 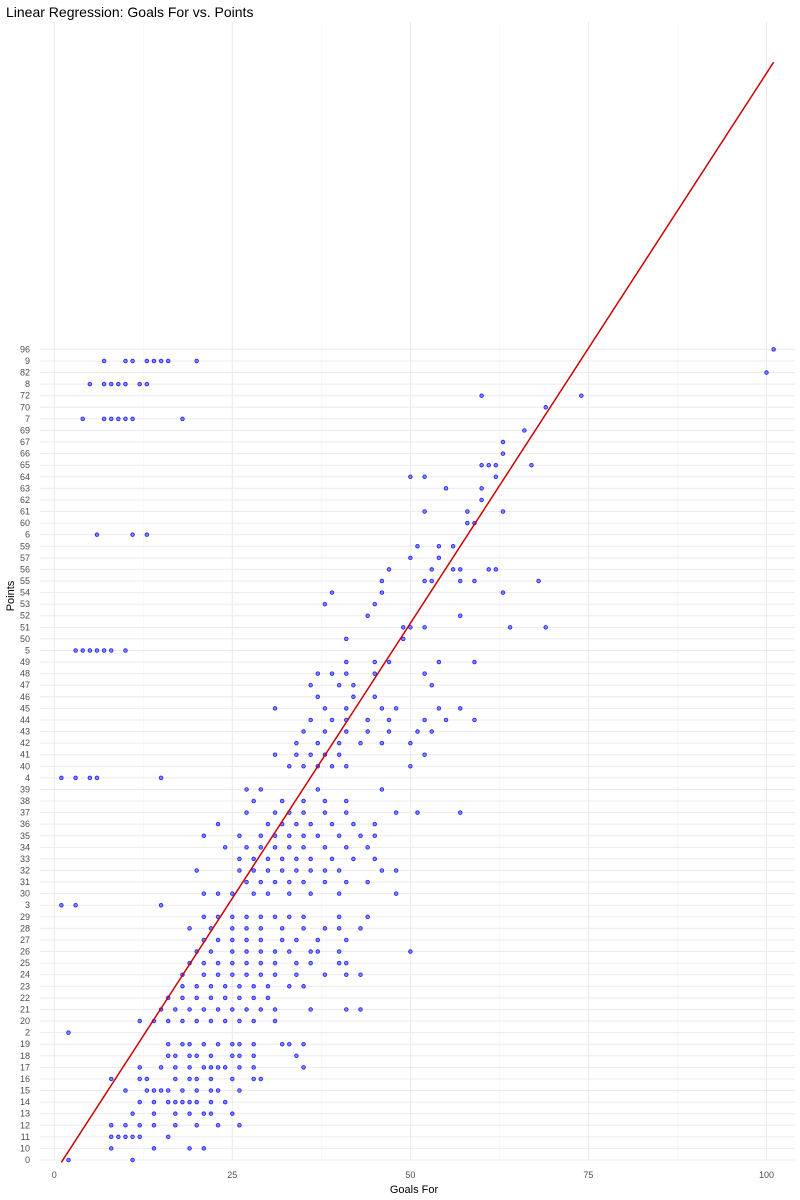 What do you see at coordinates (25, 546) in the screenshot?
I see `y-tick-label: 59` at bounding box center [25, 546].